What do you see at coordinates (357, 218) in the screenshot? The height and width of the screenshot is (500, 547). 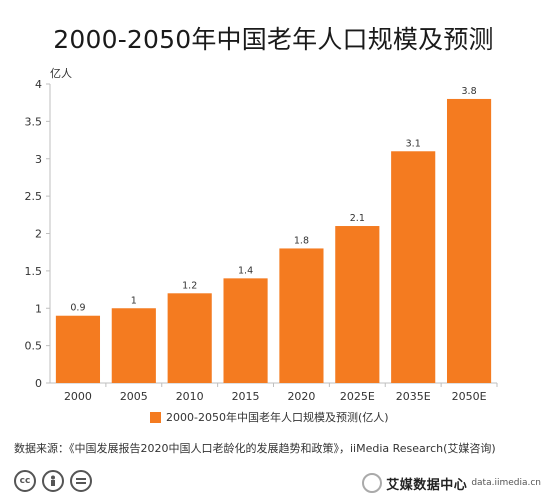 I see `data-label-2025E: 2.1` at bounding box center [357, 218].